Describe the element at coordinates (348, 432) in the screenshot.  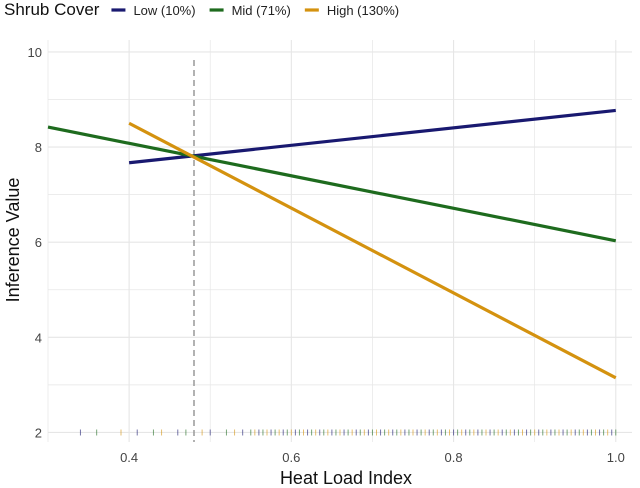
I see `rug` at that location.